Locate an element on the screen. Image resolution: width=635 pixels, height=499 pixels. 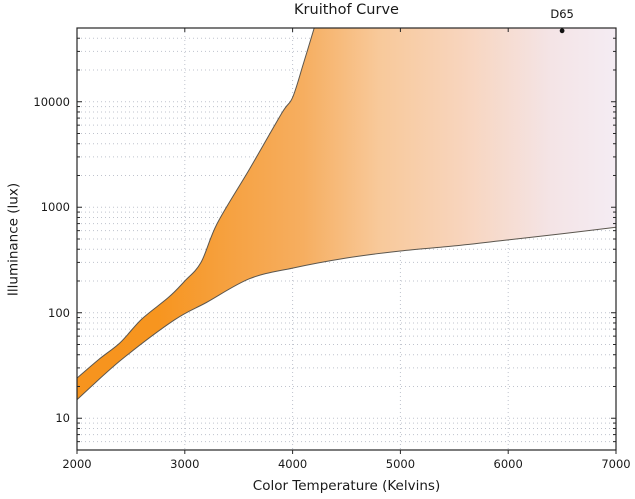
y-tick-label: 100 is located at coordinates (59, 312).